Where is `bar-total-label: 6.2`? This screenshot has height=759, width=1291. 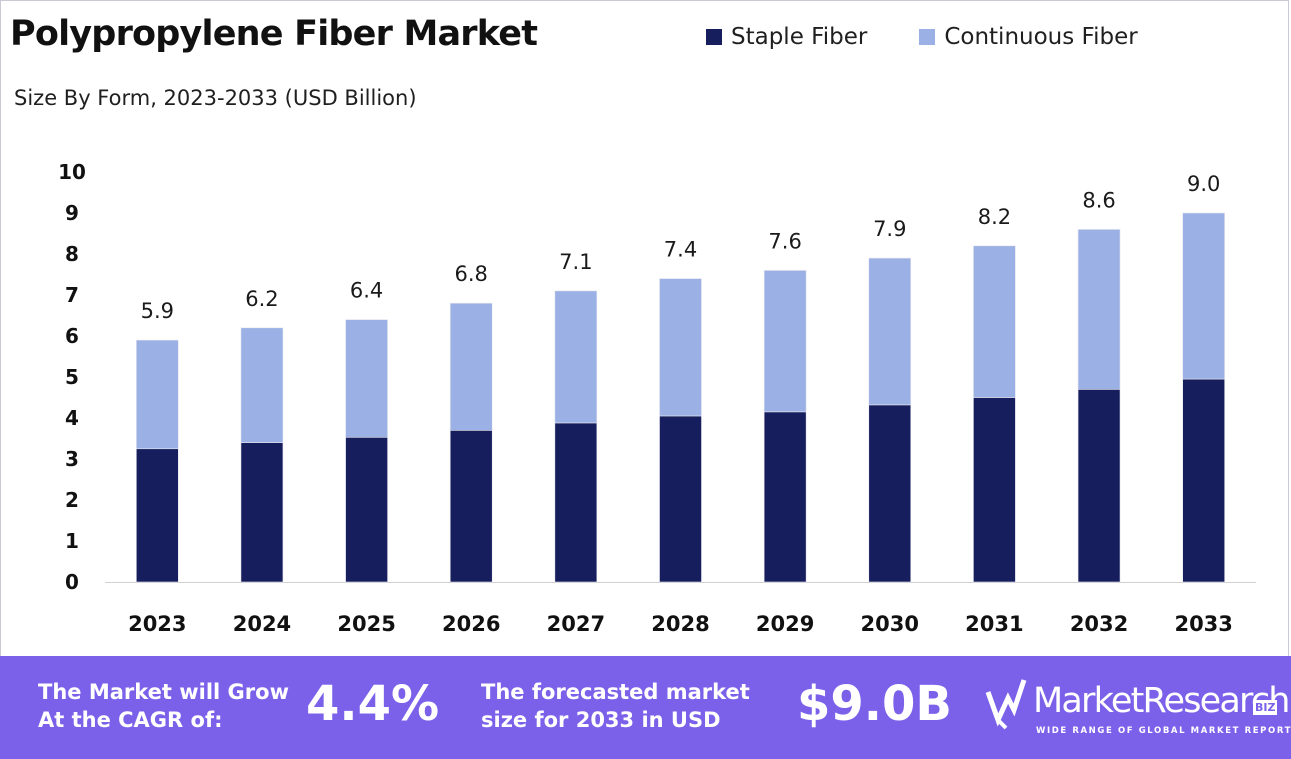 bar-total-label: 6.2 is located at coordinates (261, 299).